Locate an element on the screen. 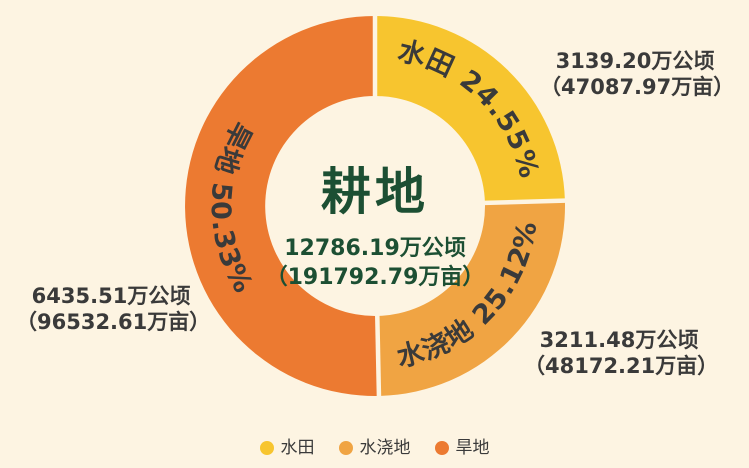  legend-item-irrigated-land: 水浇地 is located at coordinates (374, 448).